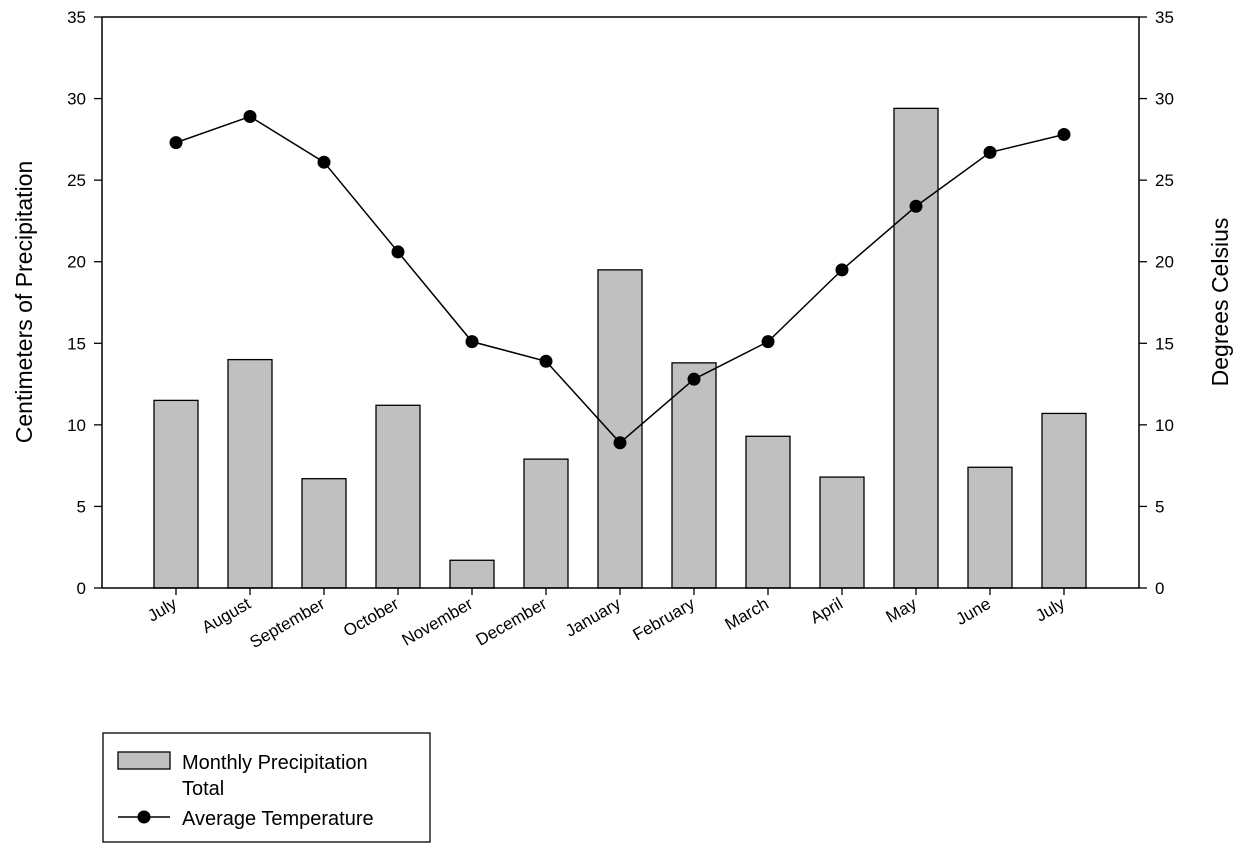 This screenshot has width=1241, height=846. What do you see at coordinates (1164, 343) in the screenshot?
I see `y-tick-label-right-3: 15` at bounding box center [1164, 343].